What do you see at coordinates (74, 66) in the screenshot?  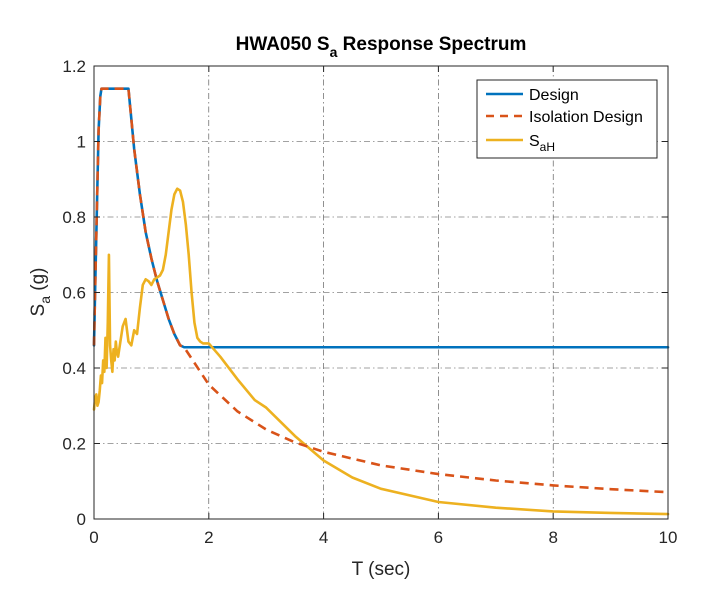 I see `y-tick-label: 1.2` at bounding box center [74, 66].